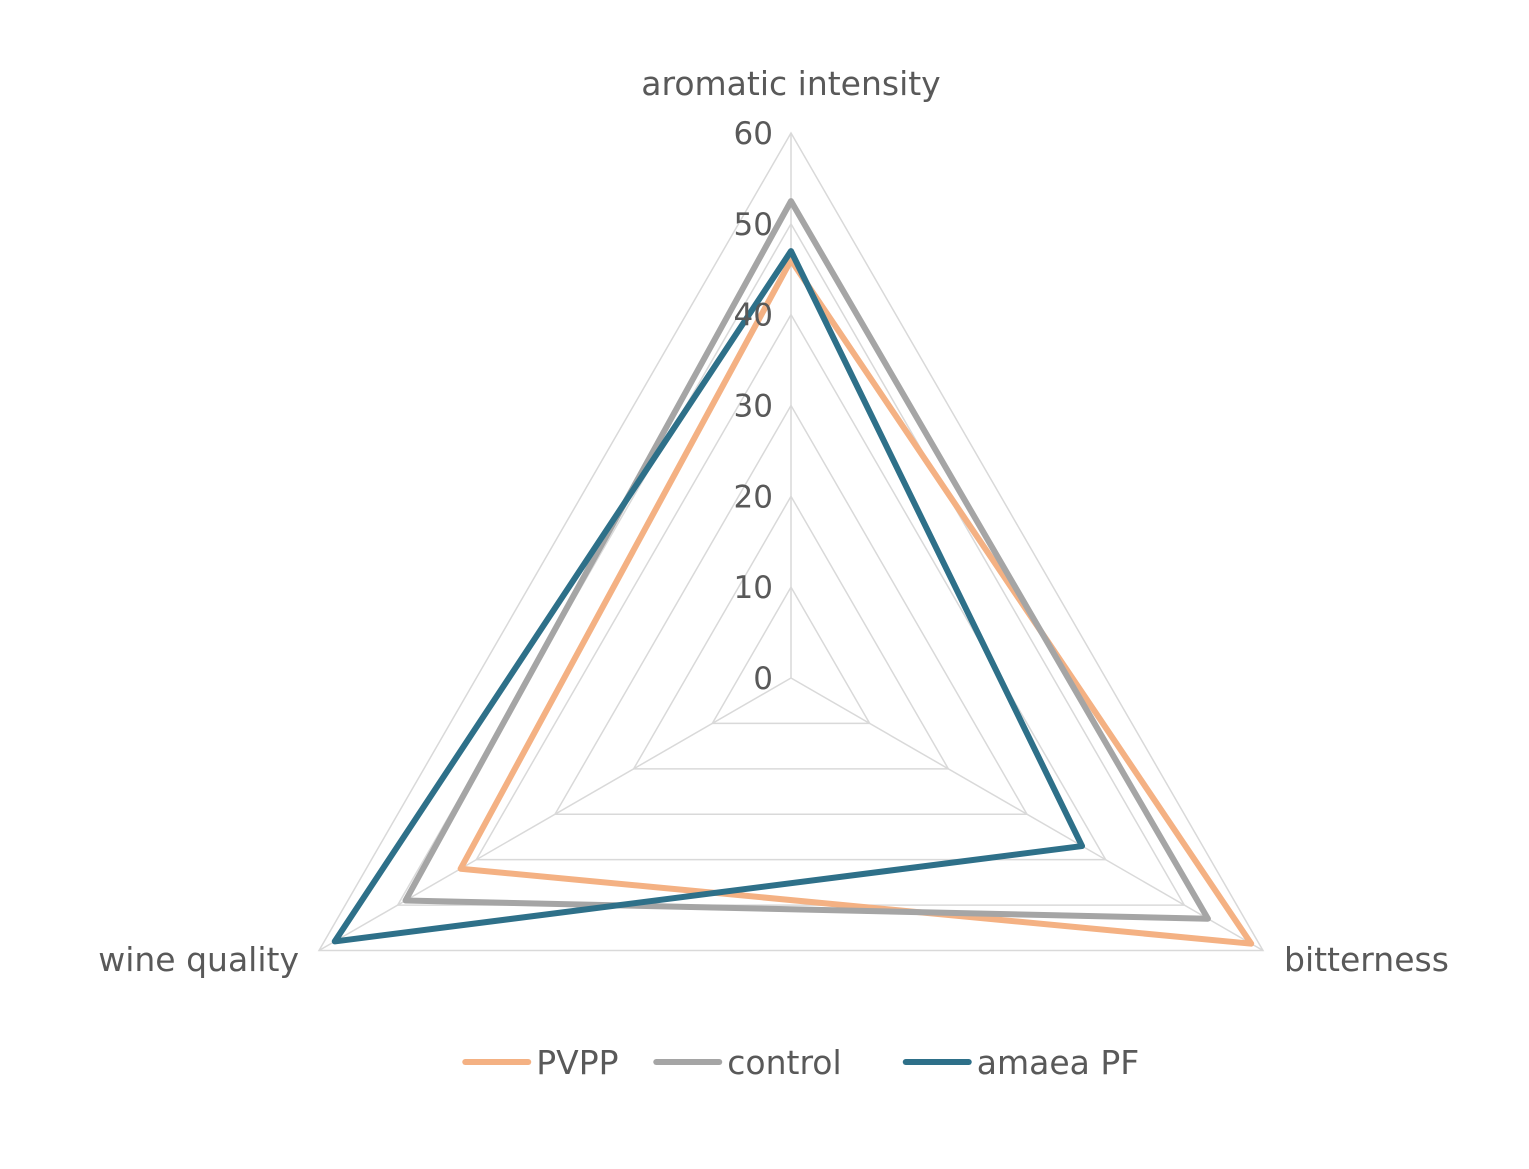 Image resolution: width=1529 pixels, height=1169 pixels. What do you see at coordinates (753, 225) in the screenshot?
I see `tick-label-50: 50` at bounding box center [753, 225].